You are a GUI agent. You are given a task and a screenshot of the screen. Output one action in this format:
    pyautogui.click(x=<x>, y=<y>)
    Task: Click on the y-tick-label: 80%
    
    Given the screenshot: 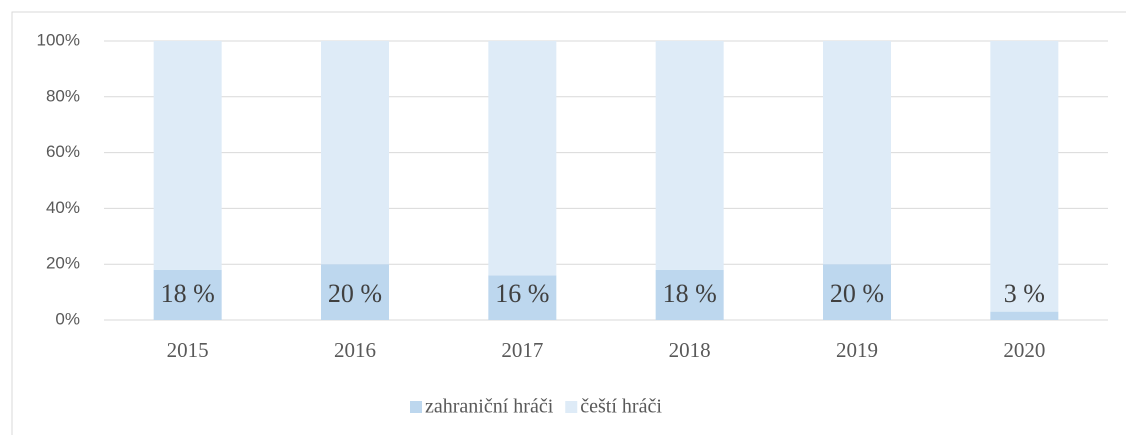 What is the action you would take?
    pyautogui.click(x=63, y=95)
    